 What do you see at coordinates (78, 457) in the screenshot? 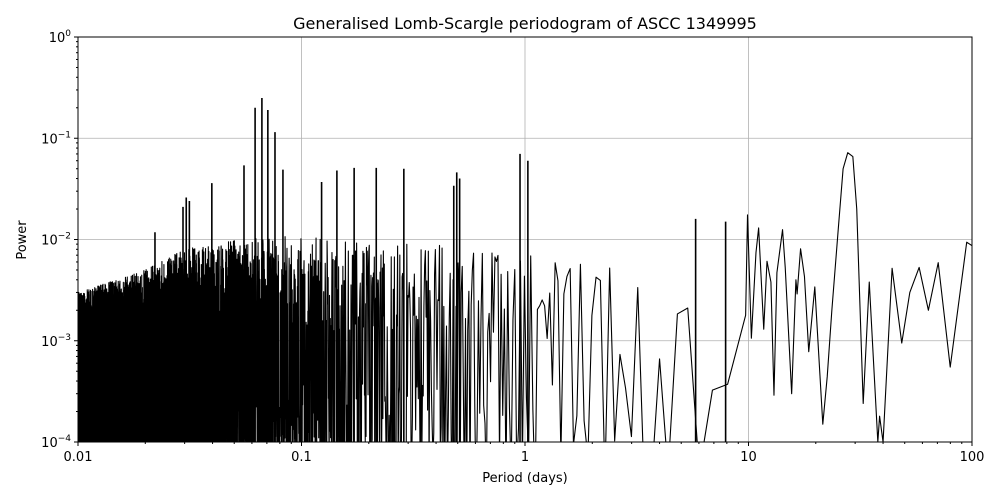
I see `x-tick-label: 0.01` at bounding box center [78, 457].